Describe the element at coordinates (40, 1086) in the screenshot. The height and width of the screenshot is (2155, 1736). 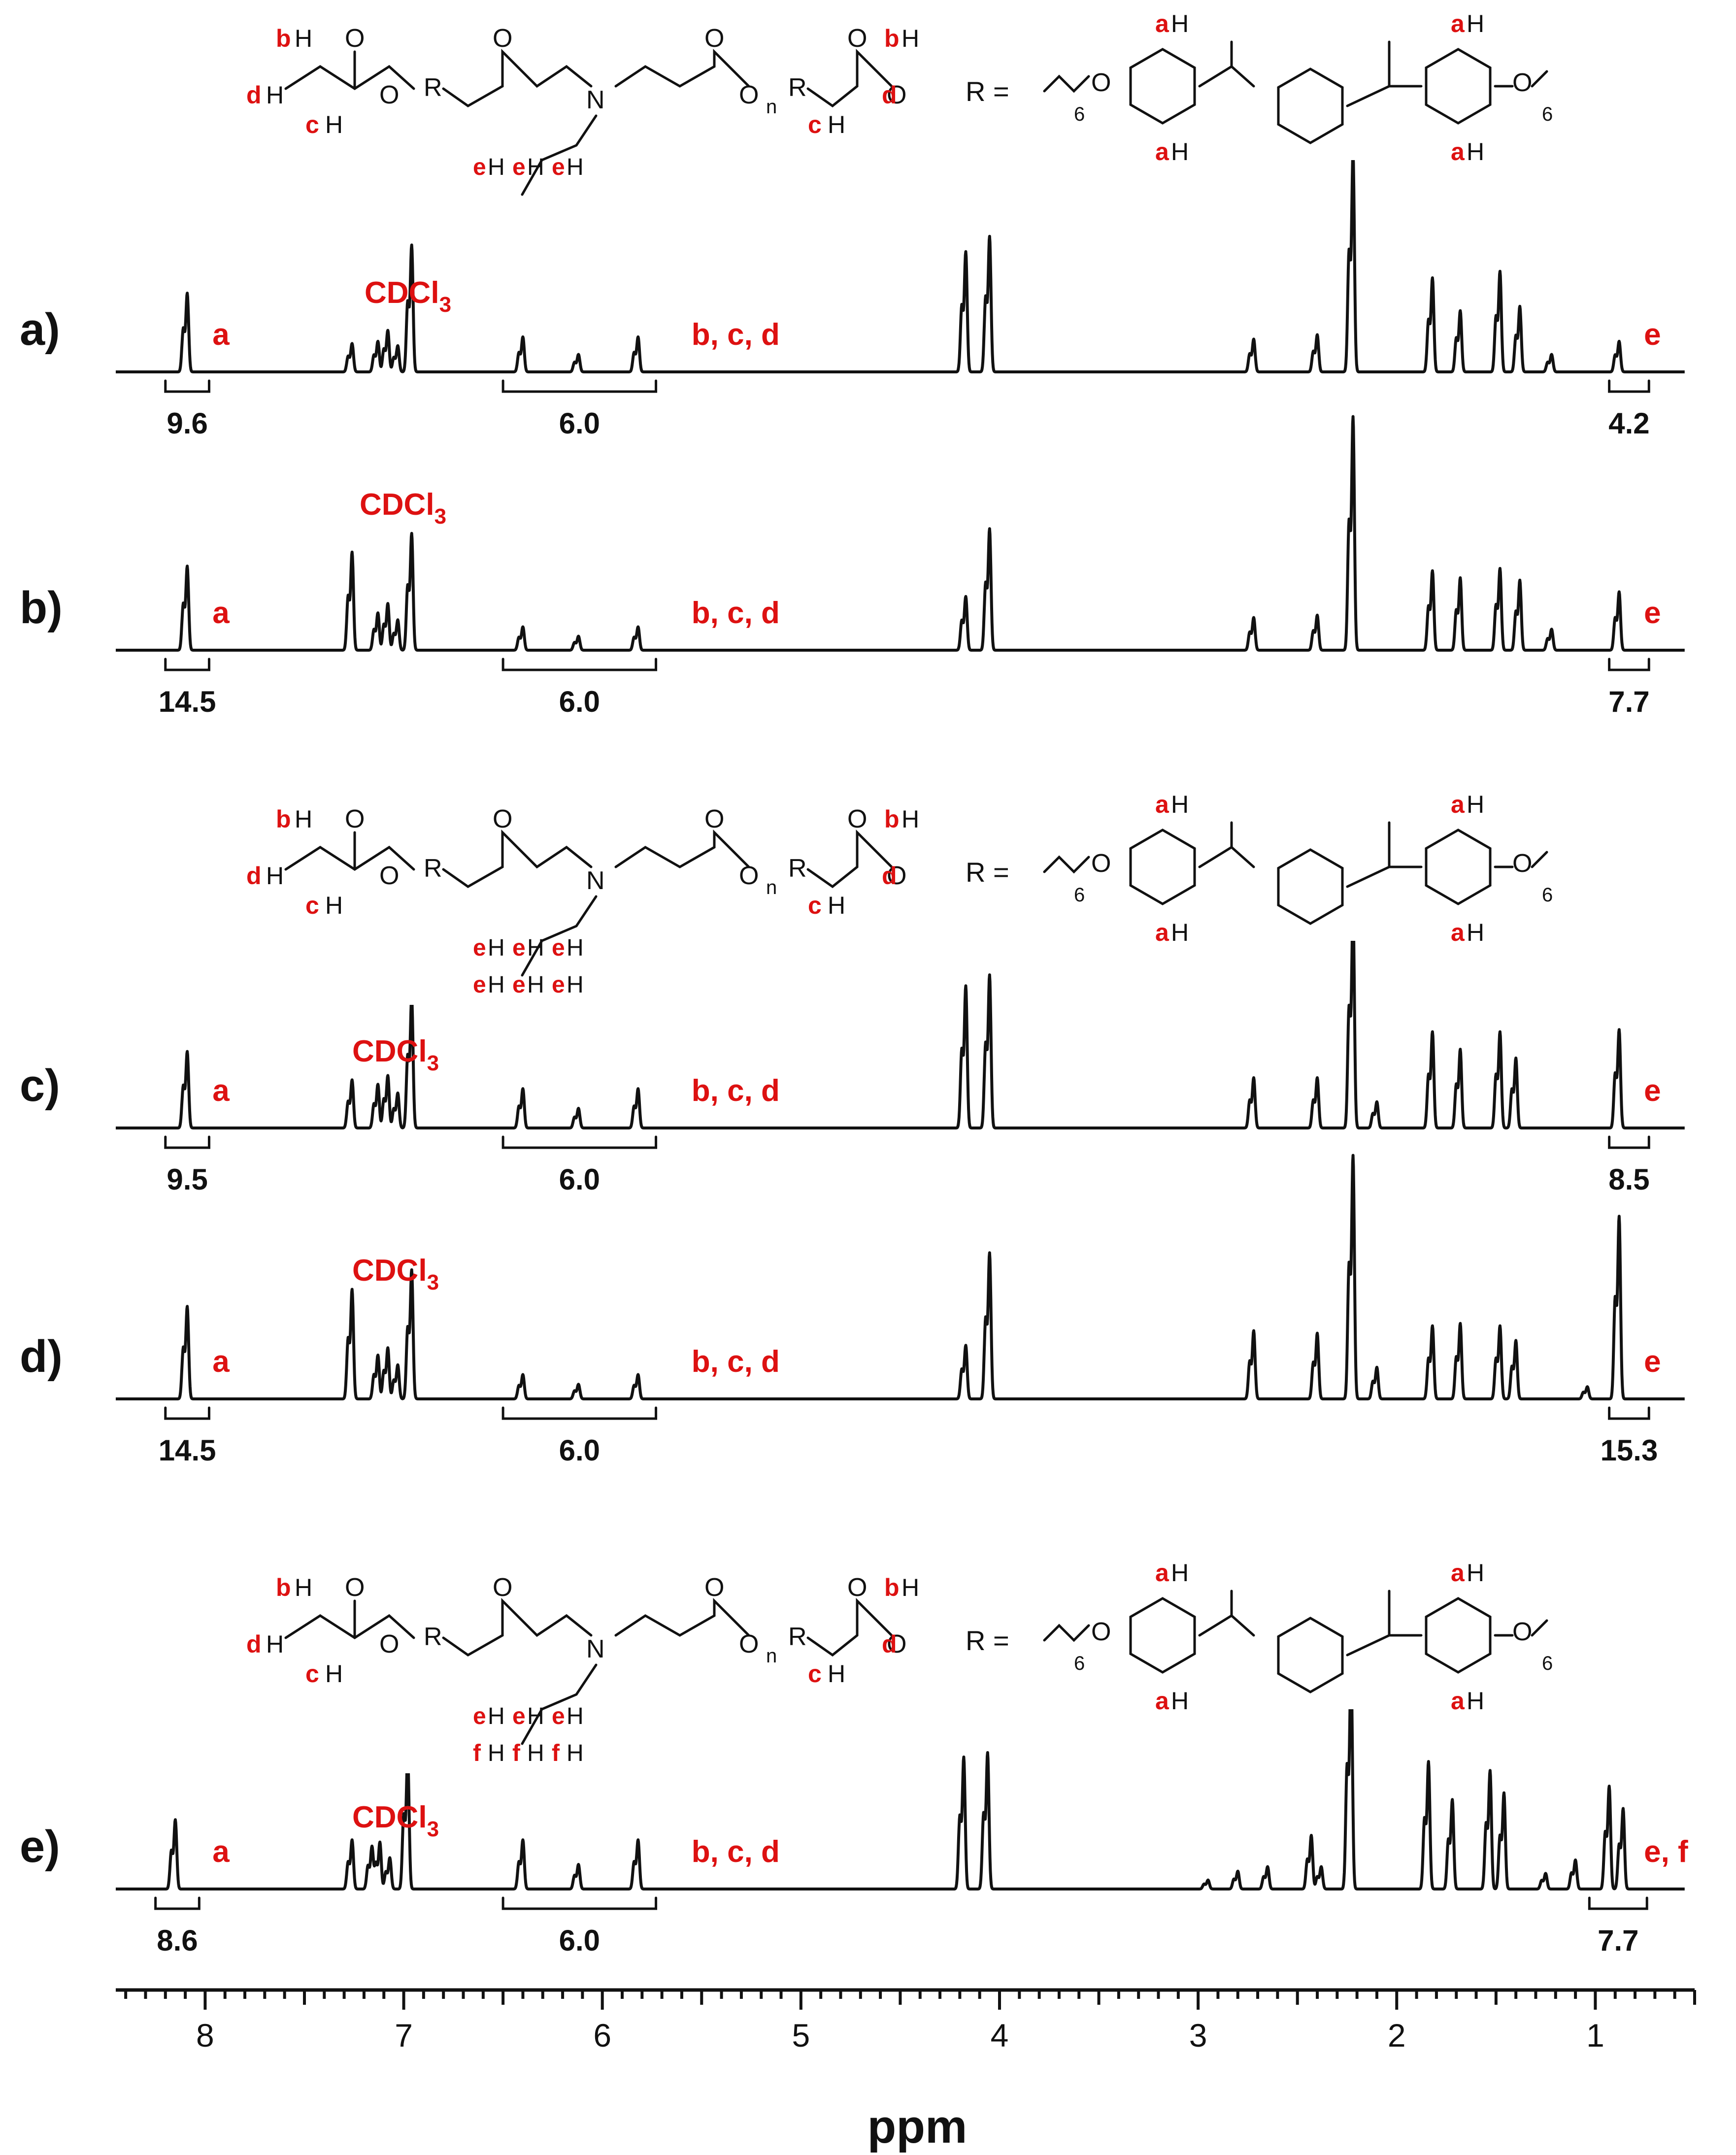
I see `panel-label: c)` at that location.